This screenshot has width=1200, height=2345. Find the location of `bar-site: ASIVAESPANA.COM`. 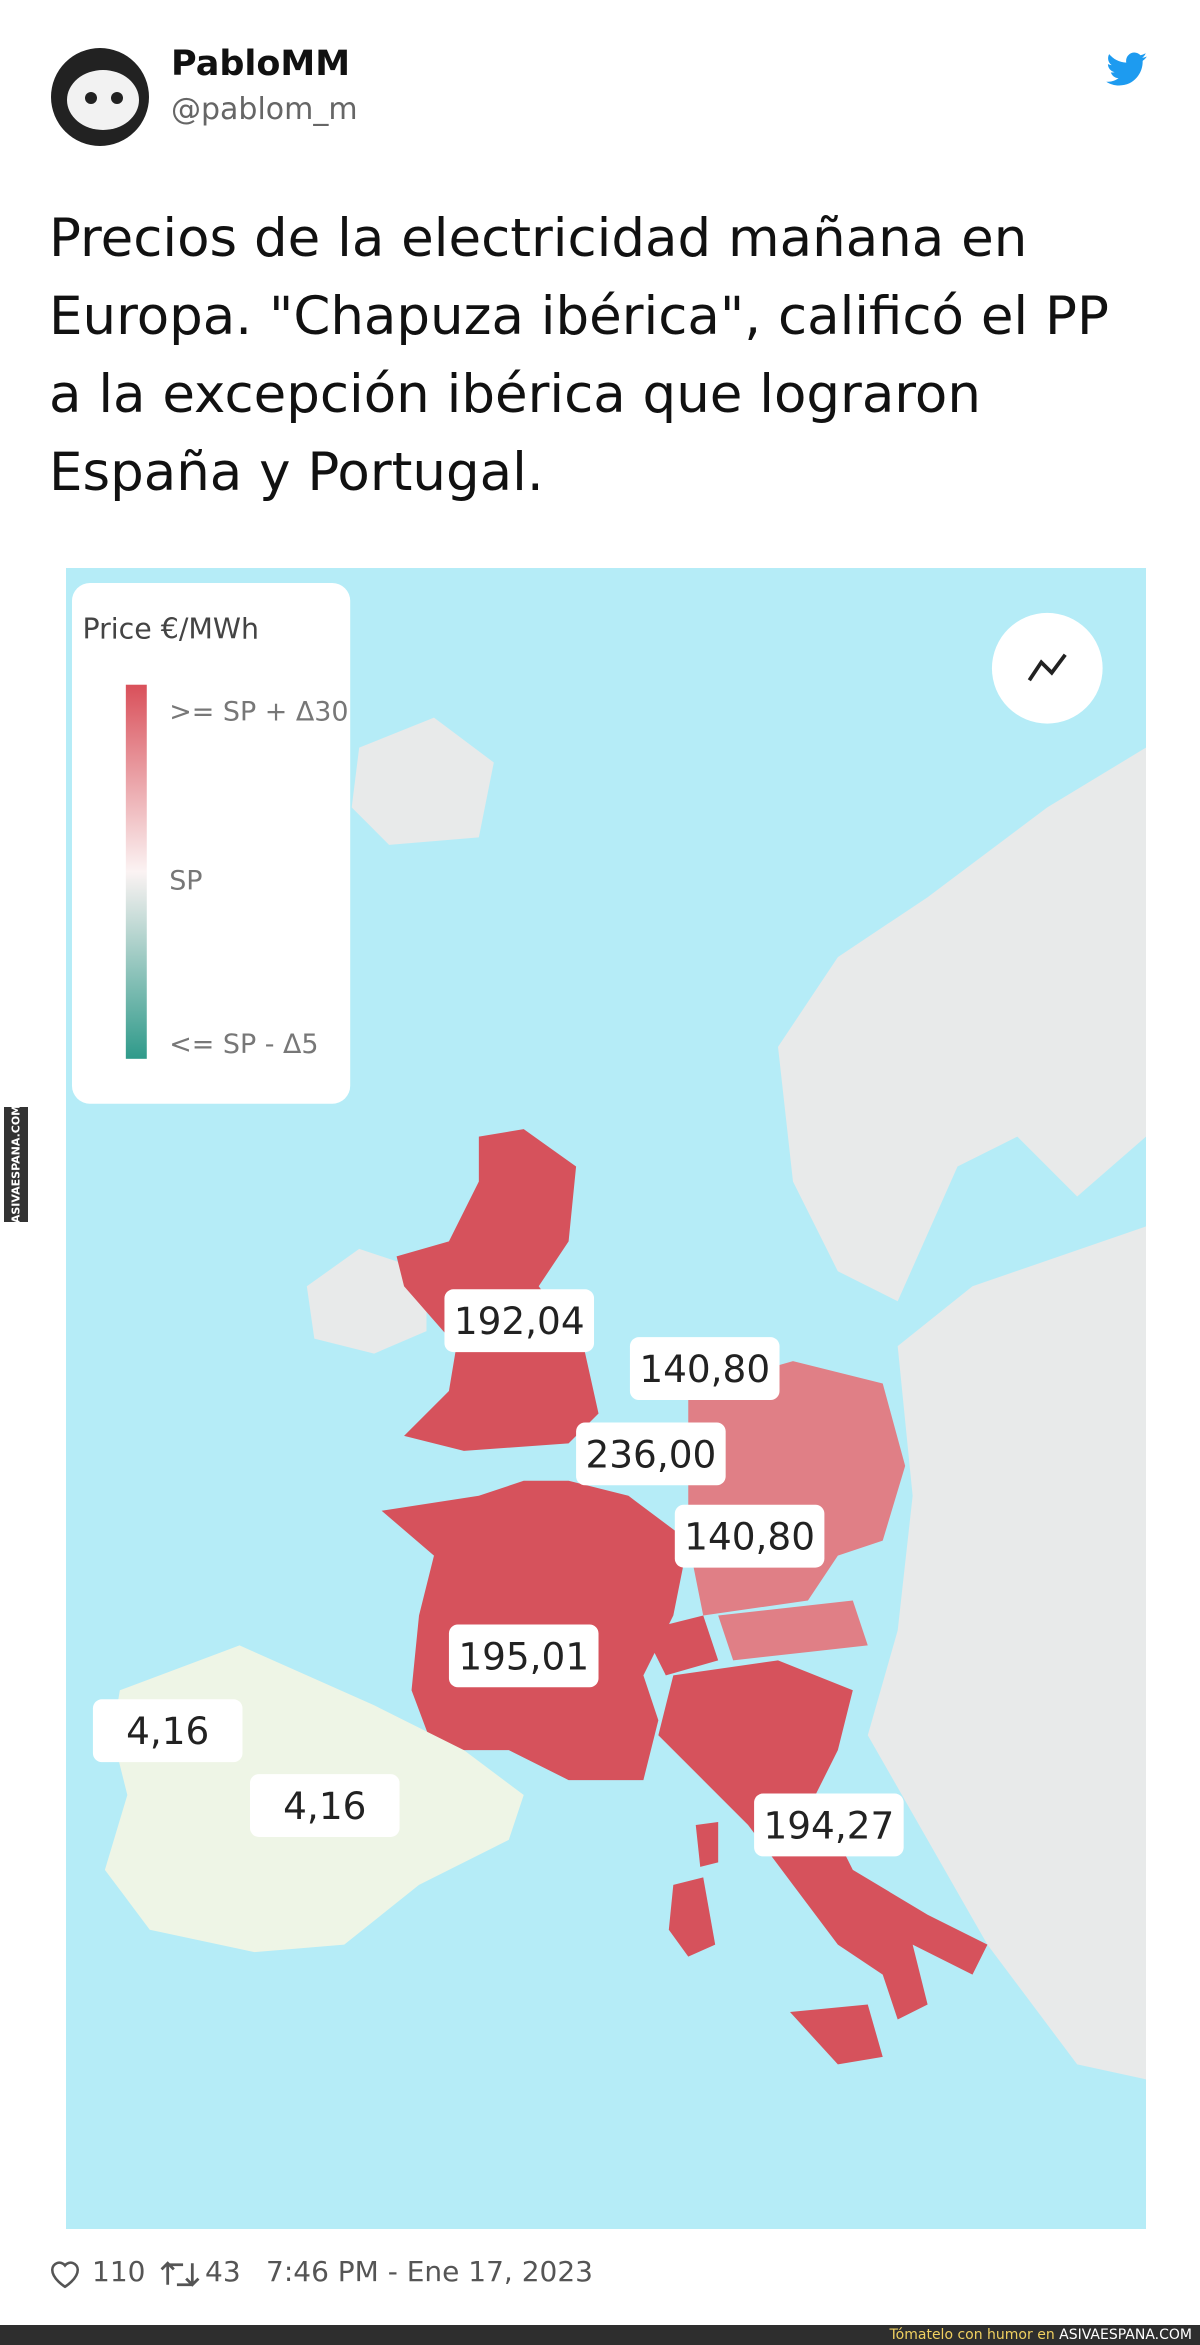

bar-site: ASIVAESPANA.COM is located at coordinates (1125, 2335).